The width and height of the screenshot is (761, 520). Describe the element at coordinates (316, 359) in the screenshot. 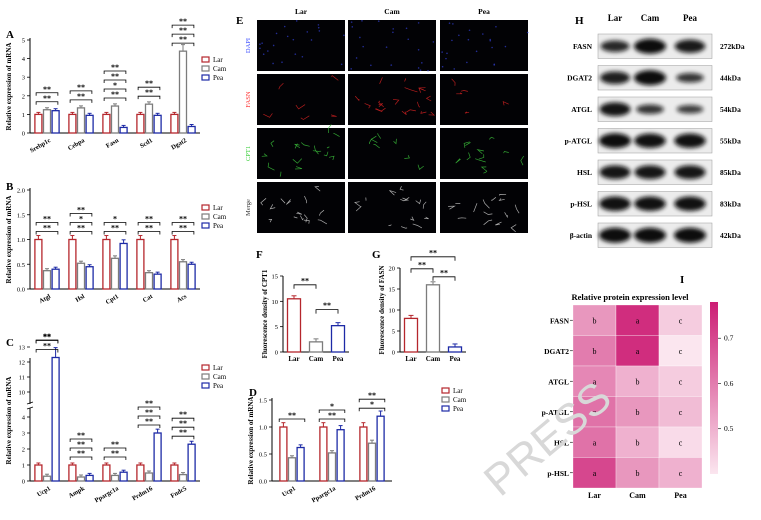

I see `f-x-tick-label: Cam` at that location.